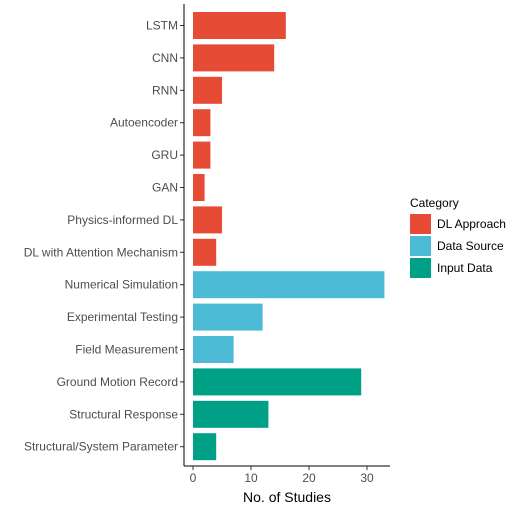 Image resolution: width=513 pixels, height=508 pixels. I want to click on category-label-structural-response: Structural Response, so click(123, 414).